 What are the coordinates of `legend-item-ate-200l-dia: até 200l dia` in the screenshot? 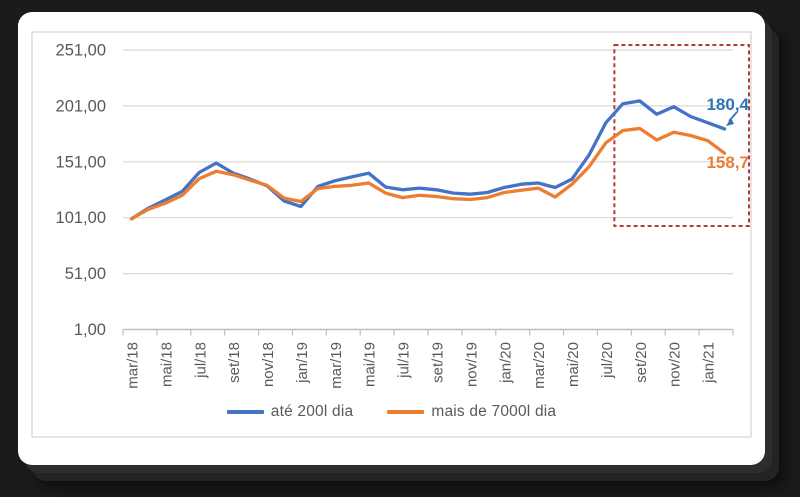 It's located at (290, 412).